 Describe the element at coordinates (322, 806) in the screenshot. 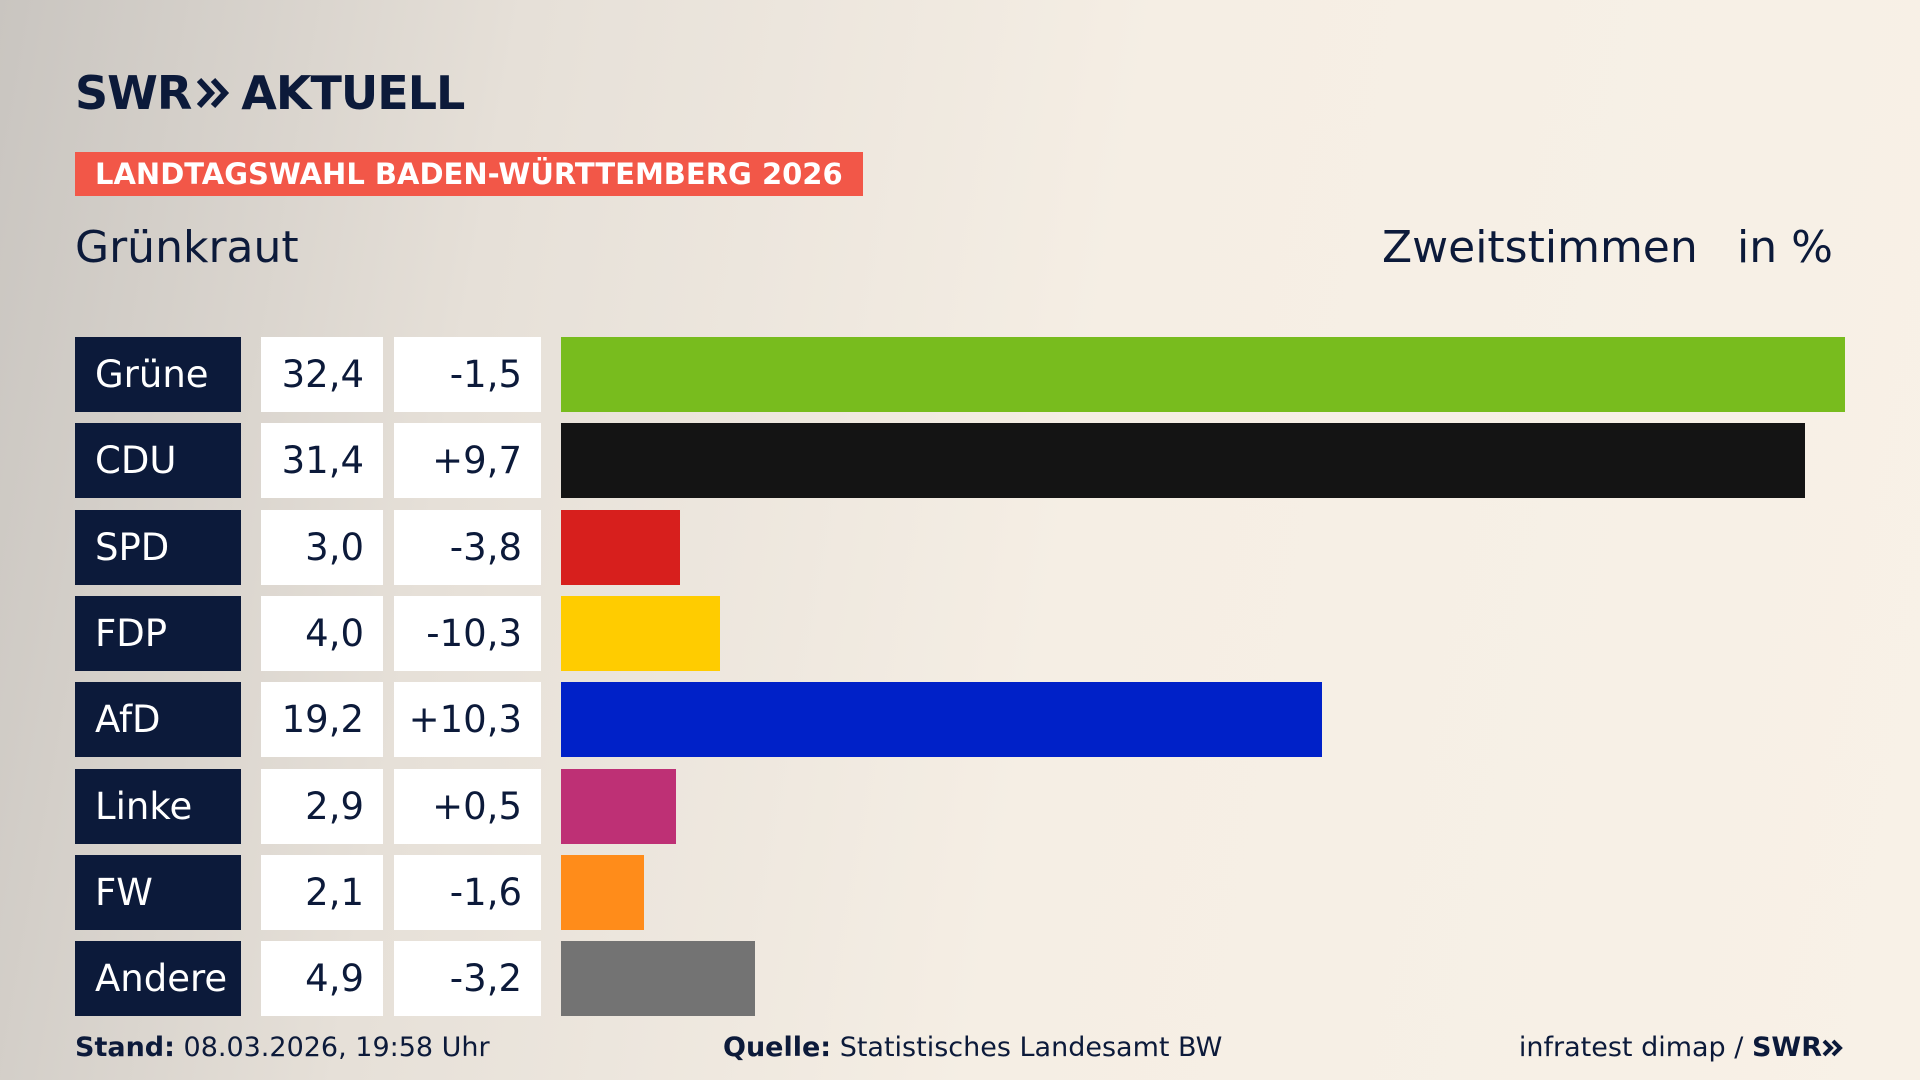

I see `value-label: 2,9` at that location.